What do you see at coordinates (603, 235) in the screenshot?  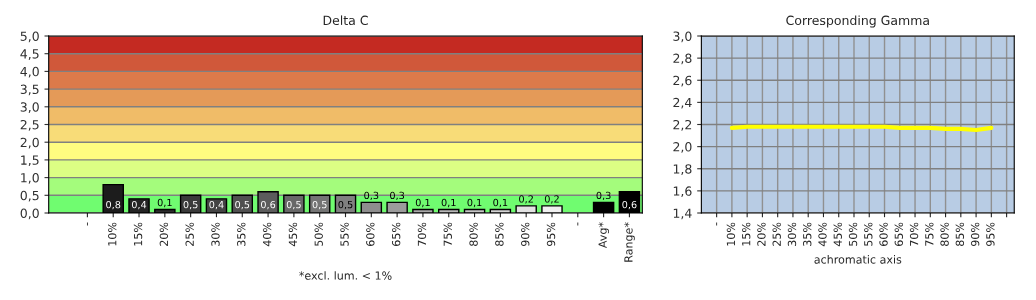 I see `x-tick-label: Avg*` at bounding box center [603, 235].